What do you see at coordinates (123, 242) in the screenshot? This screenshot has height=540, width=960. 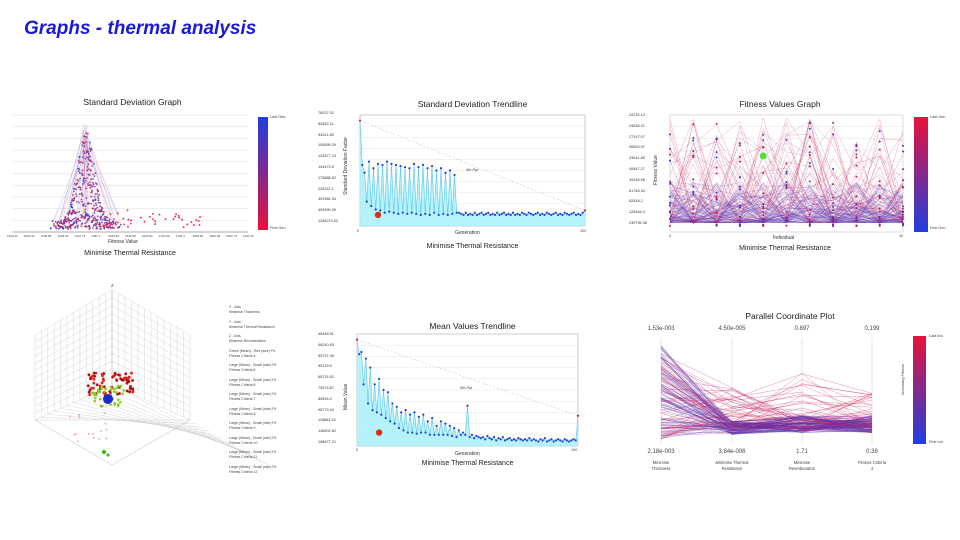 I see `x-axis-label: Fitness Value` at bounding box center [123, 242].